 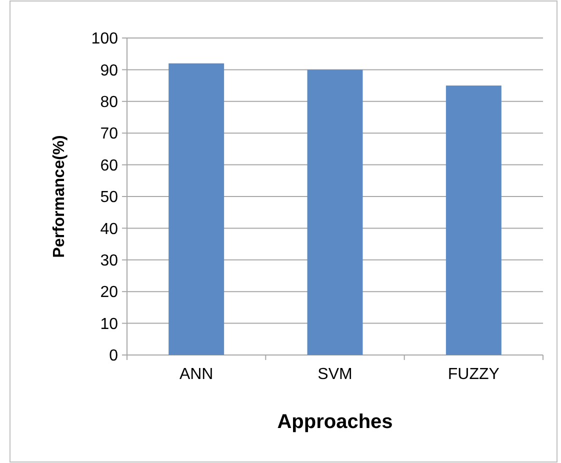 What do you see at coordinates (196, 374) in the screenshot?
I see `x-tick-label: ANN` at bounding box center [196, 374].